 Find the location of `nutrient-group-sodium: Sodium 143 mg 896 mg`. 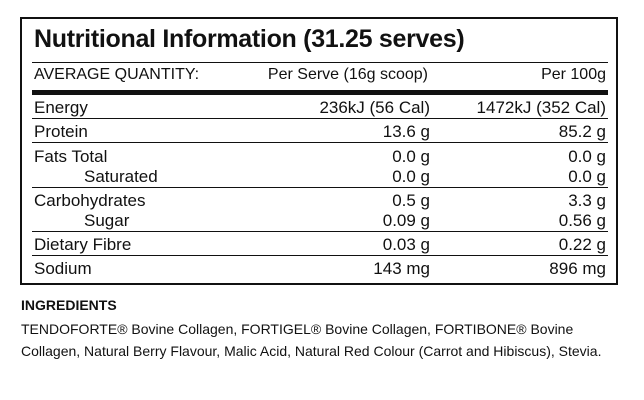

nutrient-group-sodium: Sodium 143 mg 896 mg is located at coordinates (320, 269).